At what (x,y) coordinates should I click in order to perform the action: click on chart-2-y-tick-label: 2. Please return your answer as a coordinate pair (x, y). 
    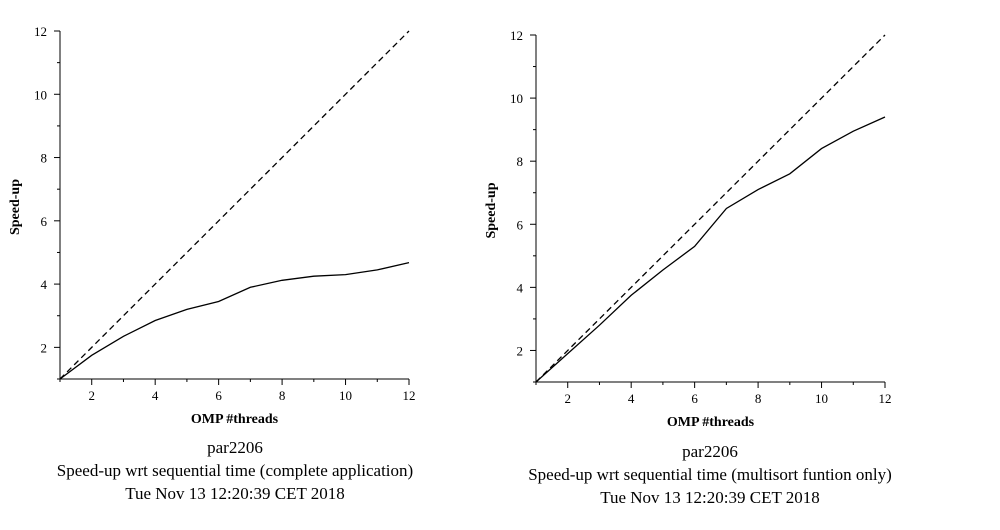
    Looking at the image, I should click on (520, 350).